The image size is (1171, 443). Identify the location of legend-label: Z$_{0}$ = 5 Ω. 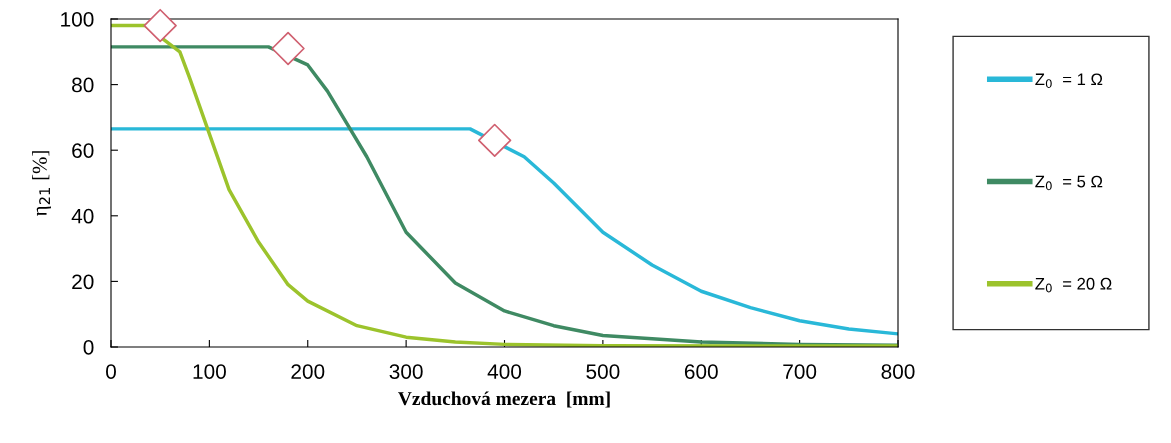
(1069, 183).